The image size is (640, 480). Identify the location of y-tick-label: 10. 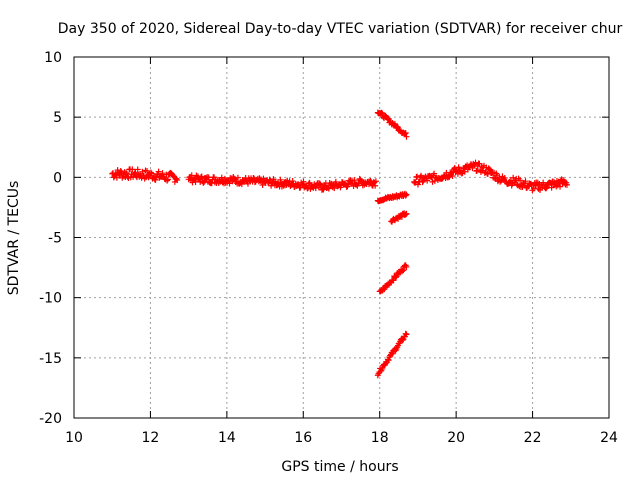
(53, 58).